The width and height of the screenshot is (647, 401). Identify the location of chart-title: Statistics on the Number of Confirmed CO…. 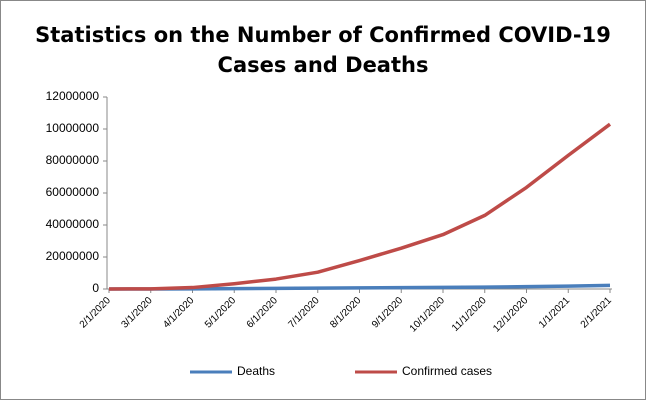
(323, 35).